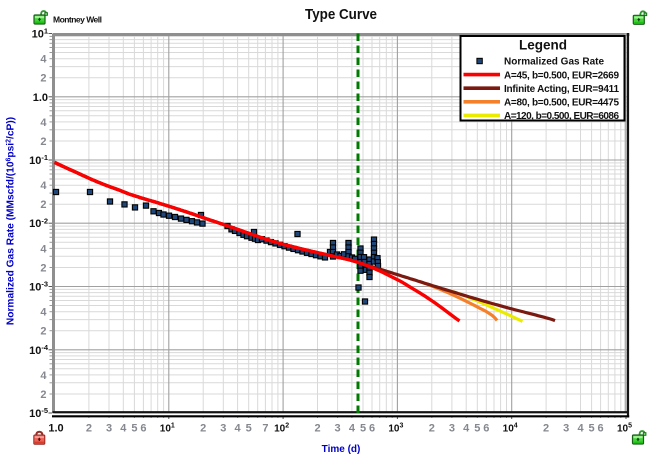 This screenshot has height=460, width=654. I want to click on svg-text: Type Curve, so click(341, 15).